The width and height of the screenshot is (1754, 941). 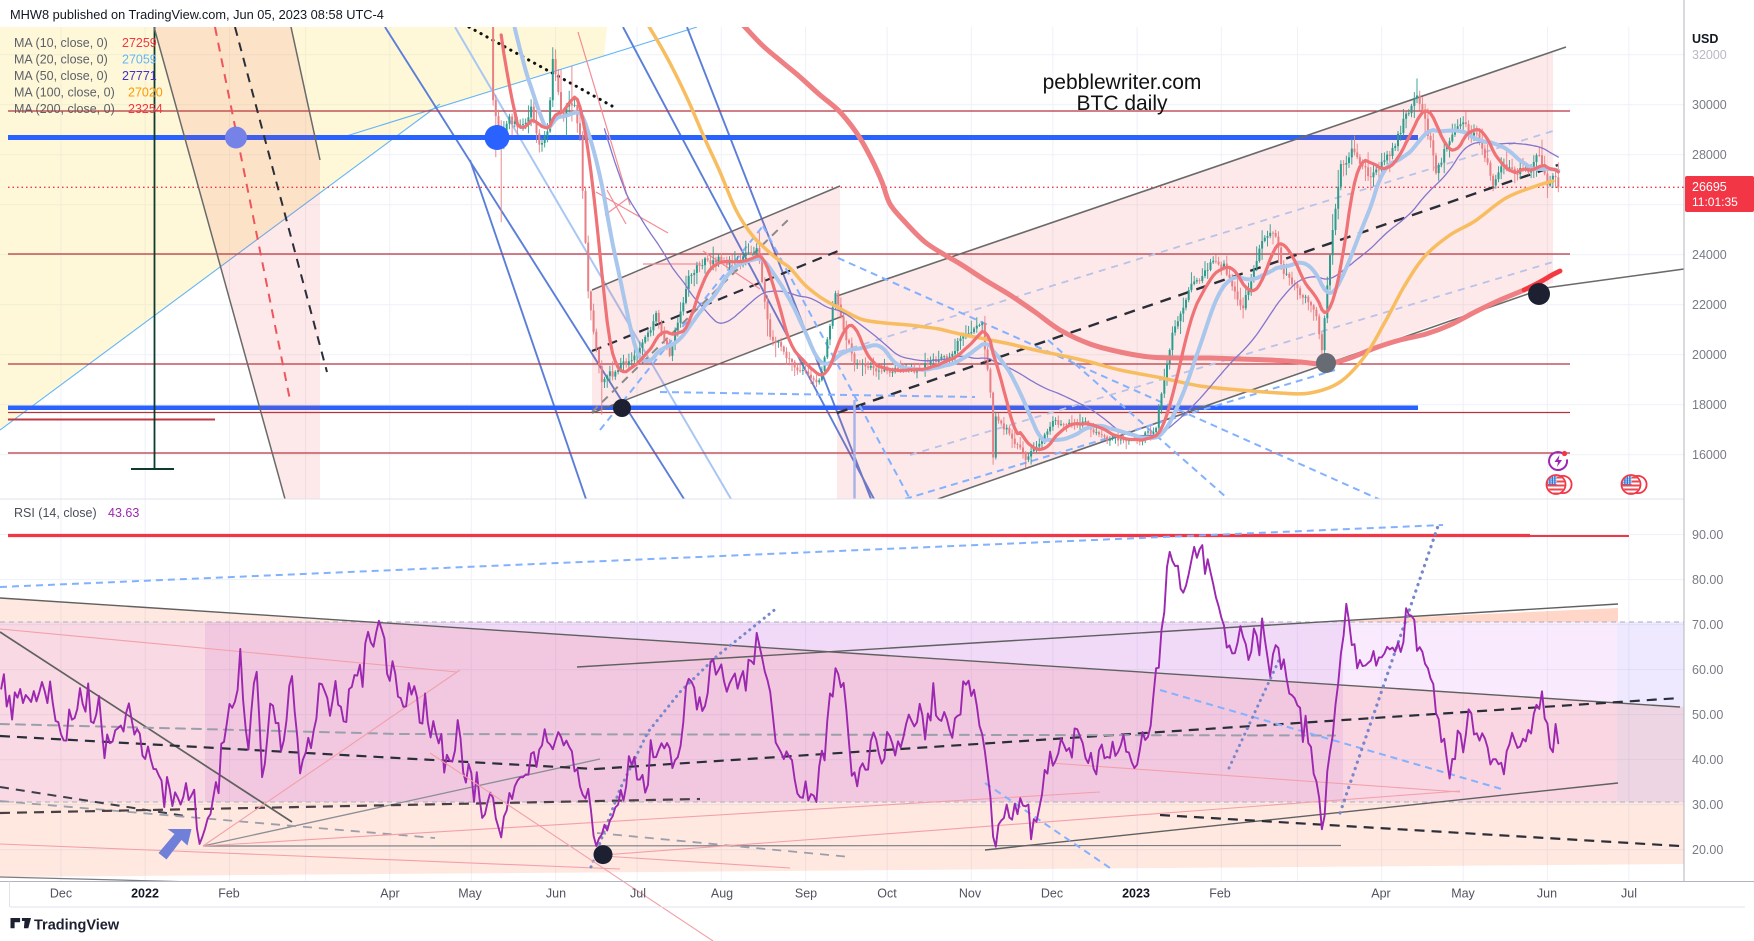 I want to click on svg-text: Sep, so click(x=806, y=894).